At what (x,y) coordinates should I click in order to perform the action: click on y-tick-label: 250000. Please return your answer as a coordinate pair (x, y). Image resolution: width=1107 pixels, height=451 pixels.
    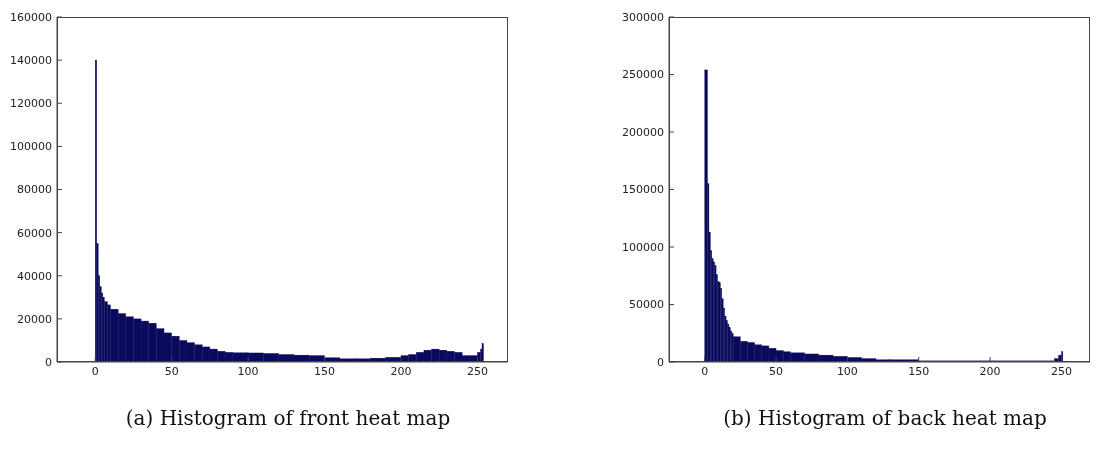
    Looking at the image, I should click on (643, 75).